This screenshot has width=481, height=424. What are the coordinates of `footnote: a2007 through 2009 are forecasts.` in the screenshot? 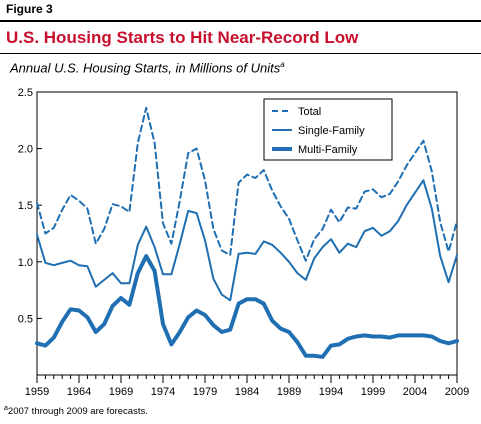 It's located at (76, 411).